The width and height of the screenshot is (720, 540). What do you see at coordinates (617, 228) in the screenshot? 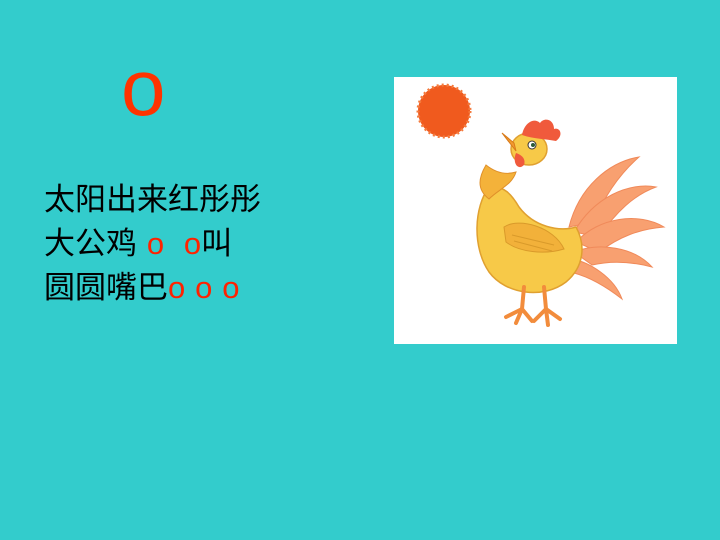
I see `rooster-tail` at bounding box center [617, 228].